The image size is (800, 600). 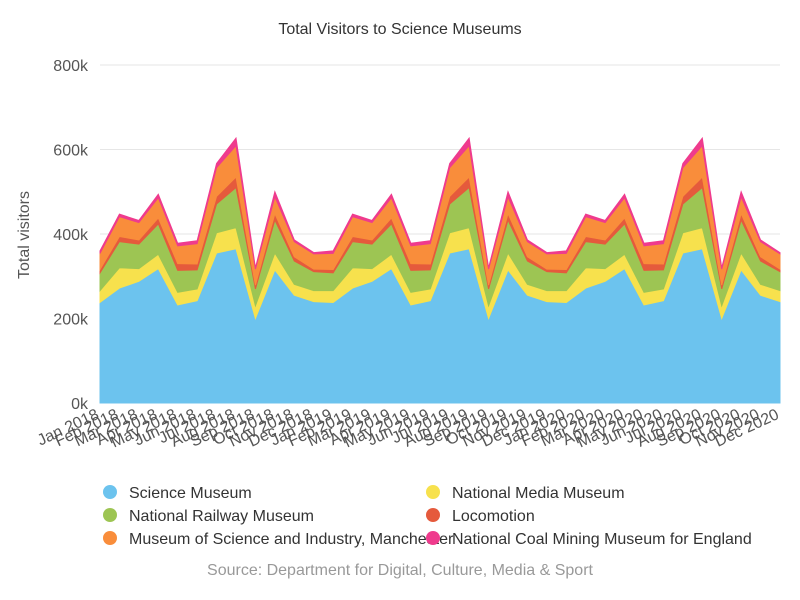 I want to click on legend-label: National Media Museum, so click(x=538, y=493).